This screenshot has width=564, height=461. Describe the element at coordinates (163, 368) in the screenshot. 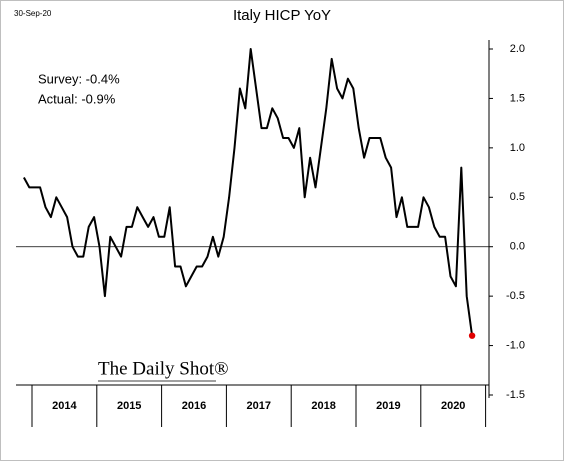

I see `logo: The Daily Shot®` at that location.